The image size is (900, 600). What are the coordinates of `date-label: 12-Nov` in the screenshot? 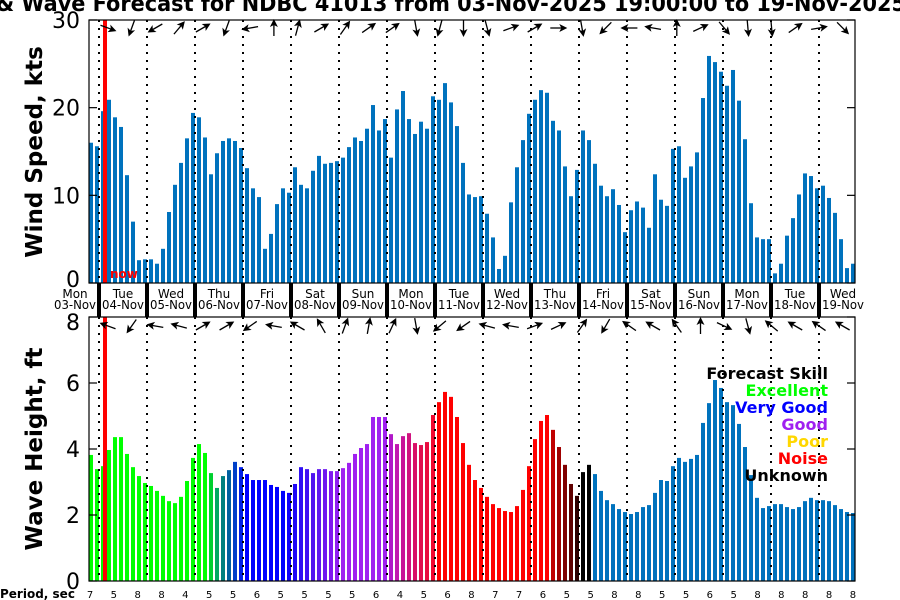 It's located at (507, 305).